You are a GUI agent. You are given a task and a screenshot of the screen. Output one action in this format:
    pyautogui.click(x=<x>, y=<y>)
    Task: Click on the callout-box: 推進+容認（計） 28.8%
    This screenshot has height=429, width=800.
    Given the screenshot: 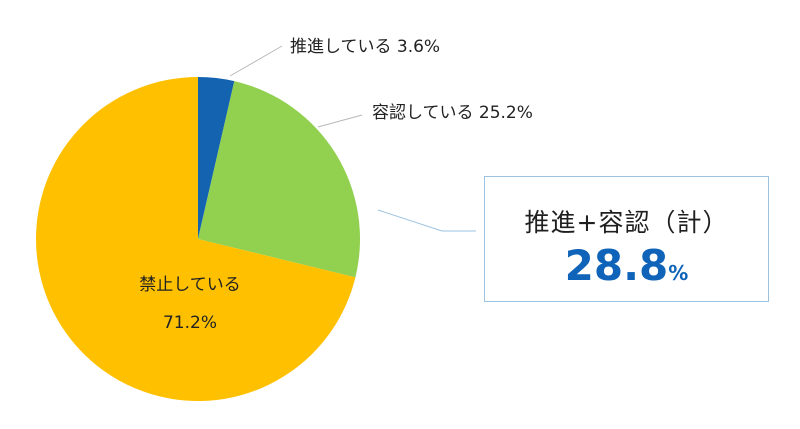 What is the action you would take?
    pyautogui.click(x=626, y=239)
    